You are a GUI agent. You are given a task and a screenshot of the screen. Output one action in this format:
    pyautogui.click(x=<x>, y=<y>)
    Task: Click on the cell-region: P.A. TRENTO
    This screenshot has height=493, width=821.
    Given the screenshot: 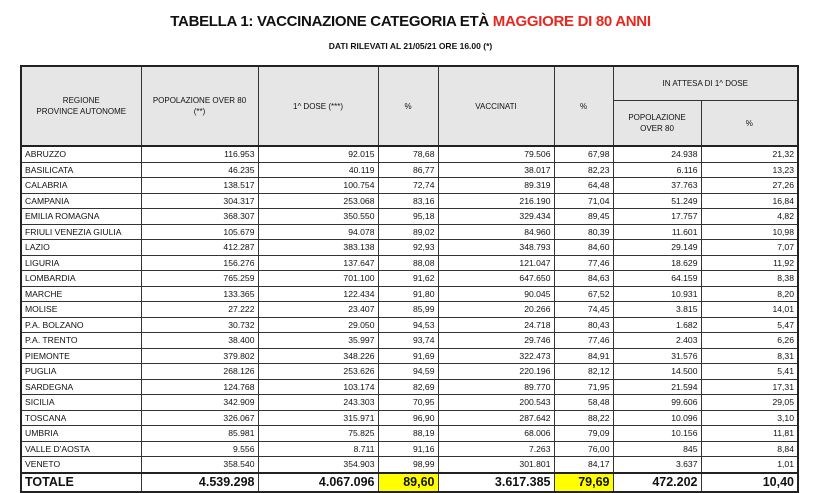 What is the action you would take?
    pyautogui.click(x=81, y=340)
    